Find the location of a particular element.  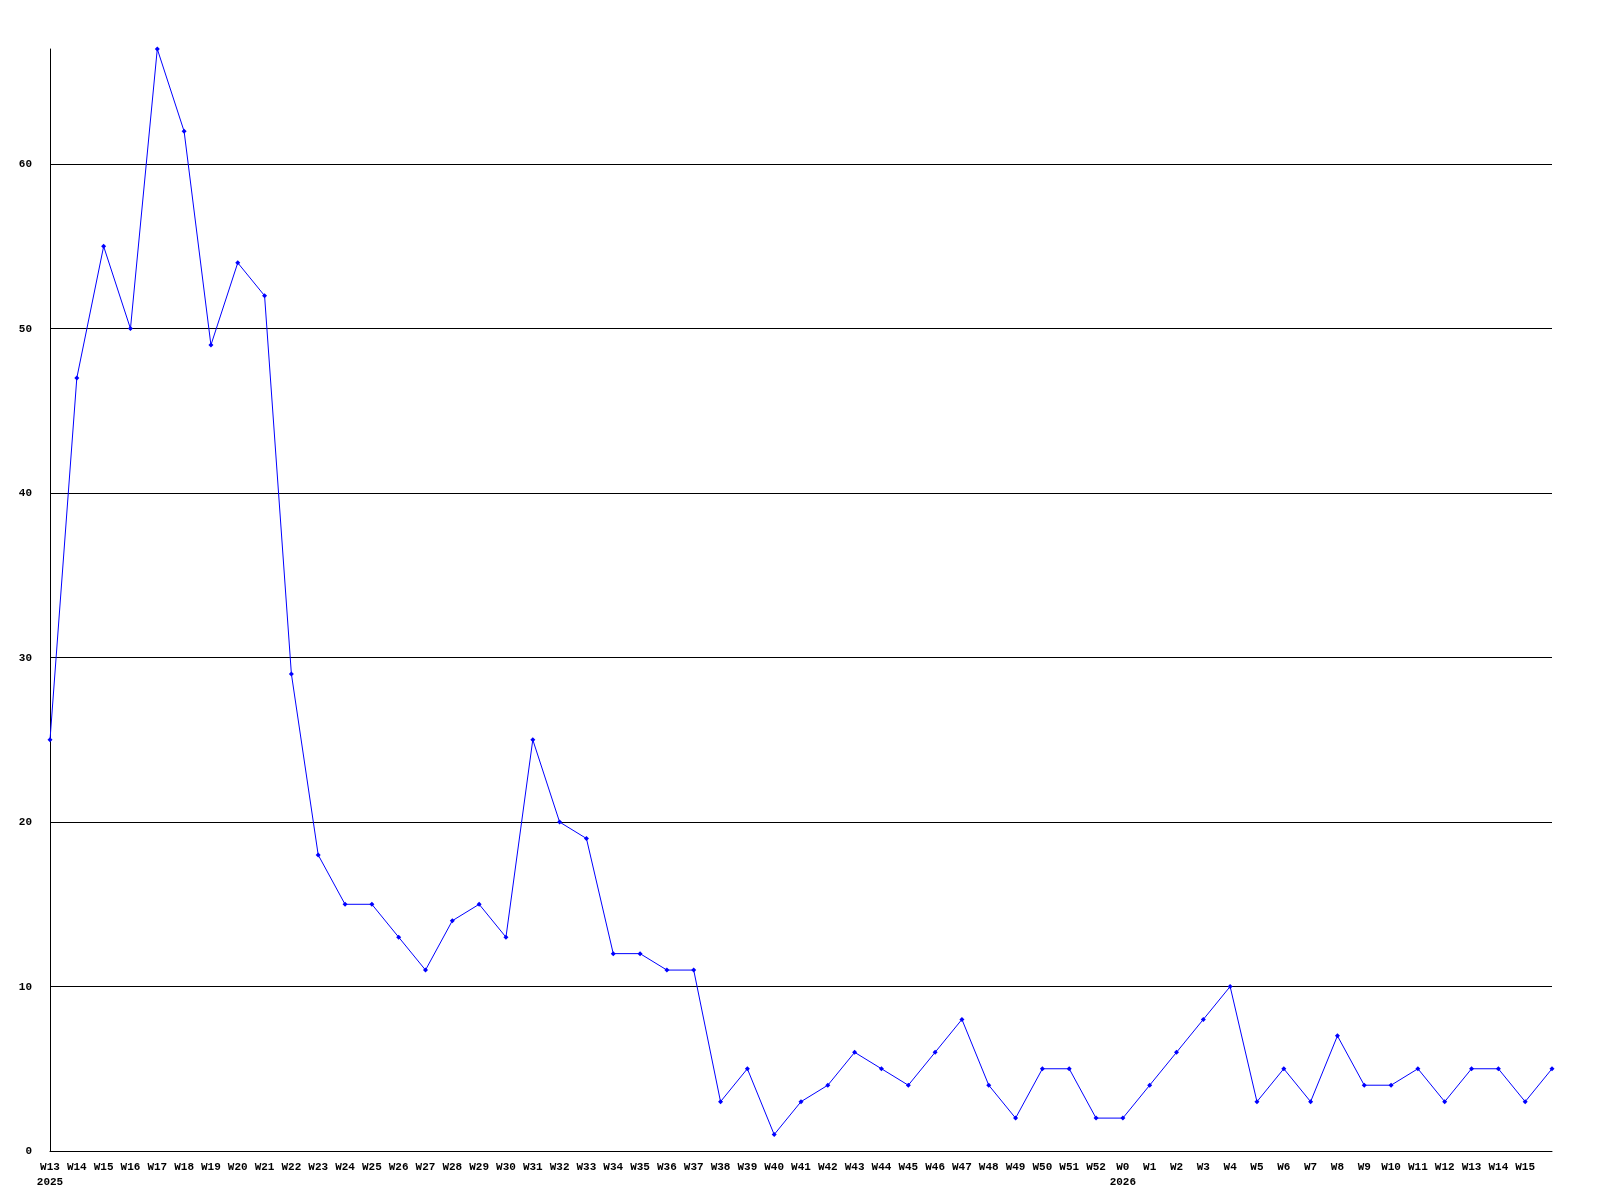

x-tick-label: W39 is located at coordinates (747, 1166).